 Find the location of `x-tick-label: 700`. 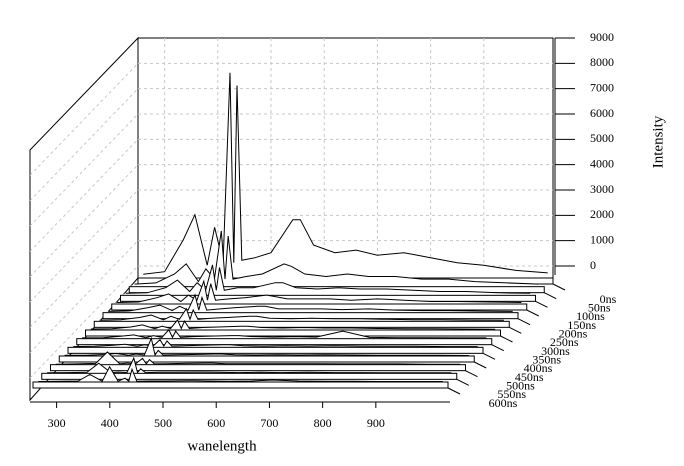

x-tick-label: 700 is located at coordinates (269, 423).